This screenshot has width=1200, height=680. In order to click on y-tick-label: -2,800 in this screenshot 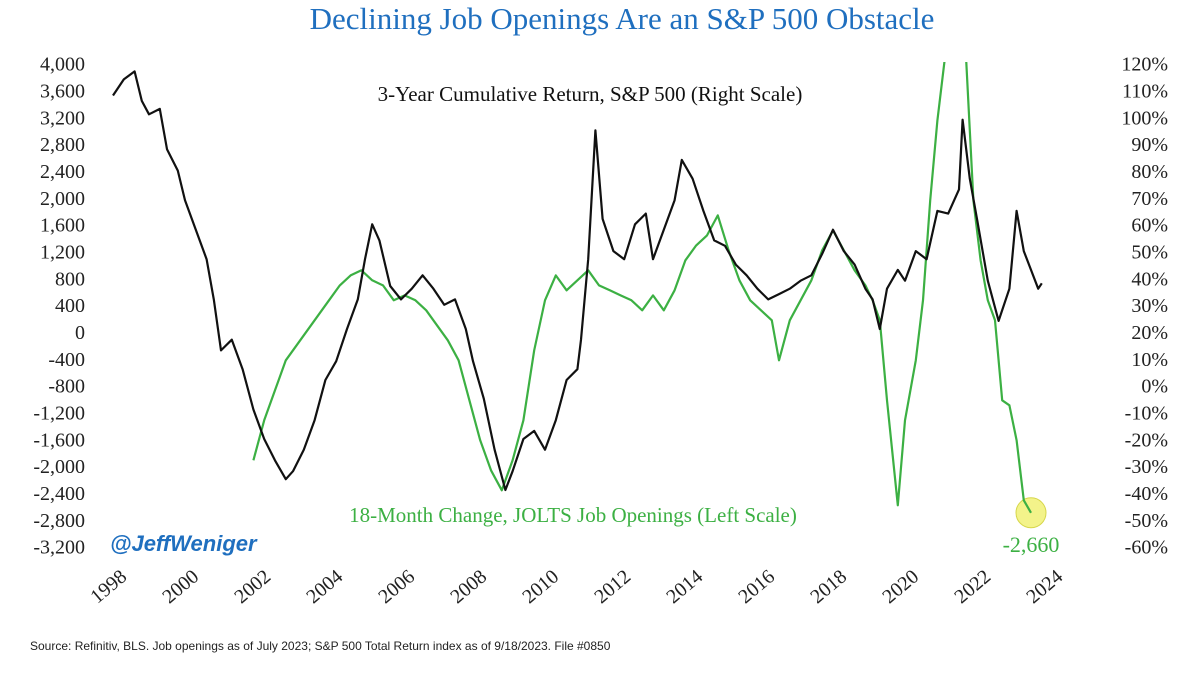, I will do `click(59, 521)`.